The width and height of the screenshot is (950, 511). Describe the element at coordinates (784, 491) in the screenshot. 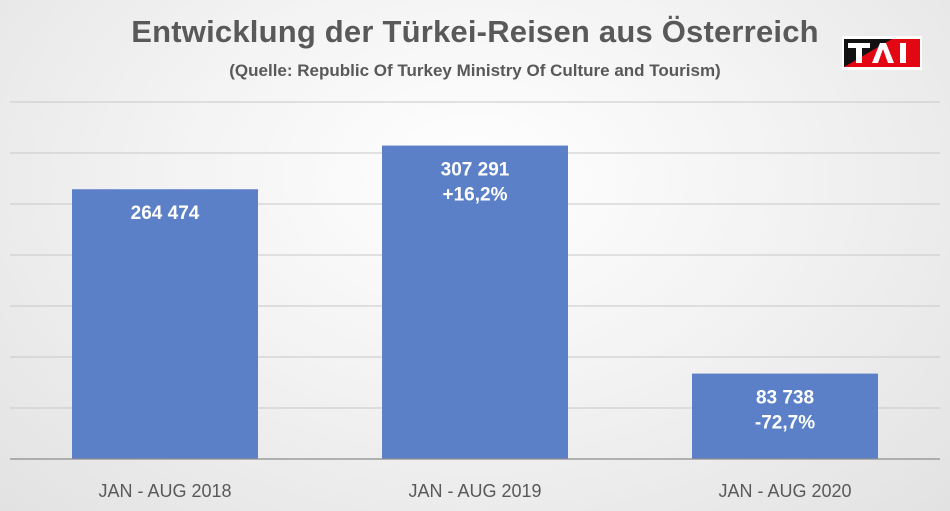

I see `x-tick-label: JAN - AUG 2020` at that location.